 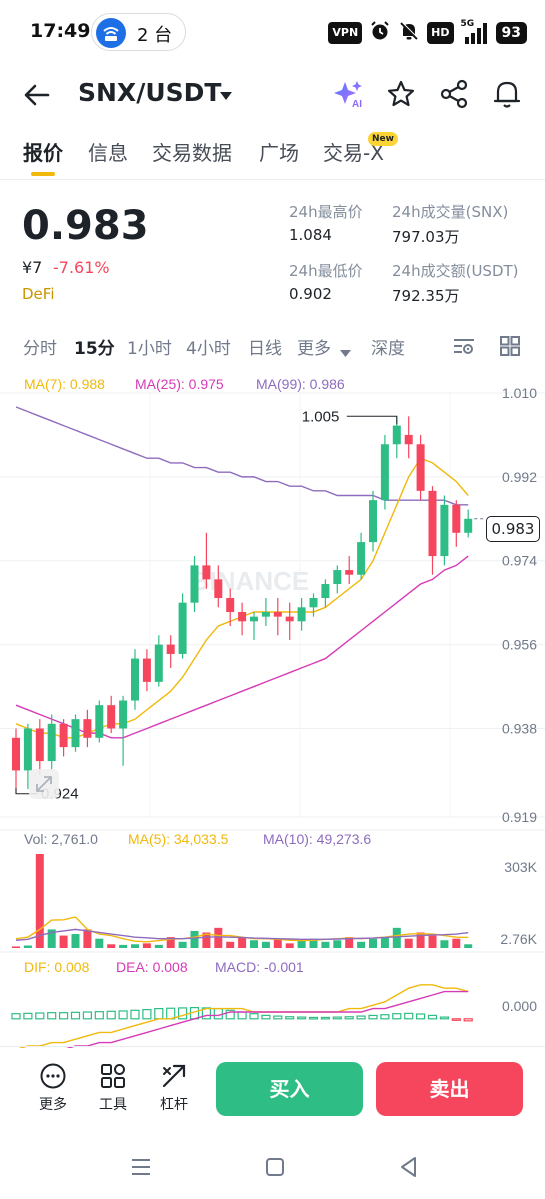 I want to click on leverage-button: 杠杆, so click(x=174, y=1088).